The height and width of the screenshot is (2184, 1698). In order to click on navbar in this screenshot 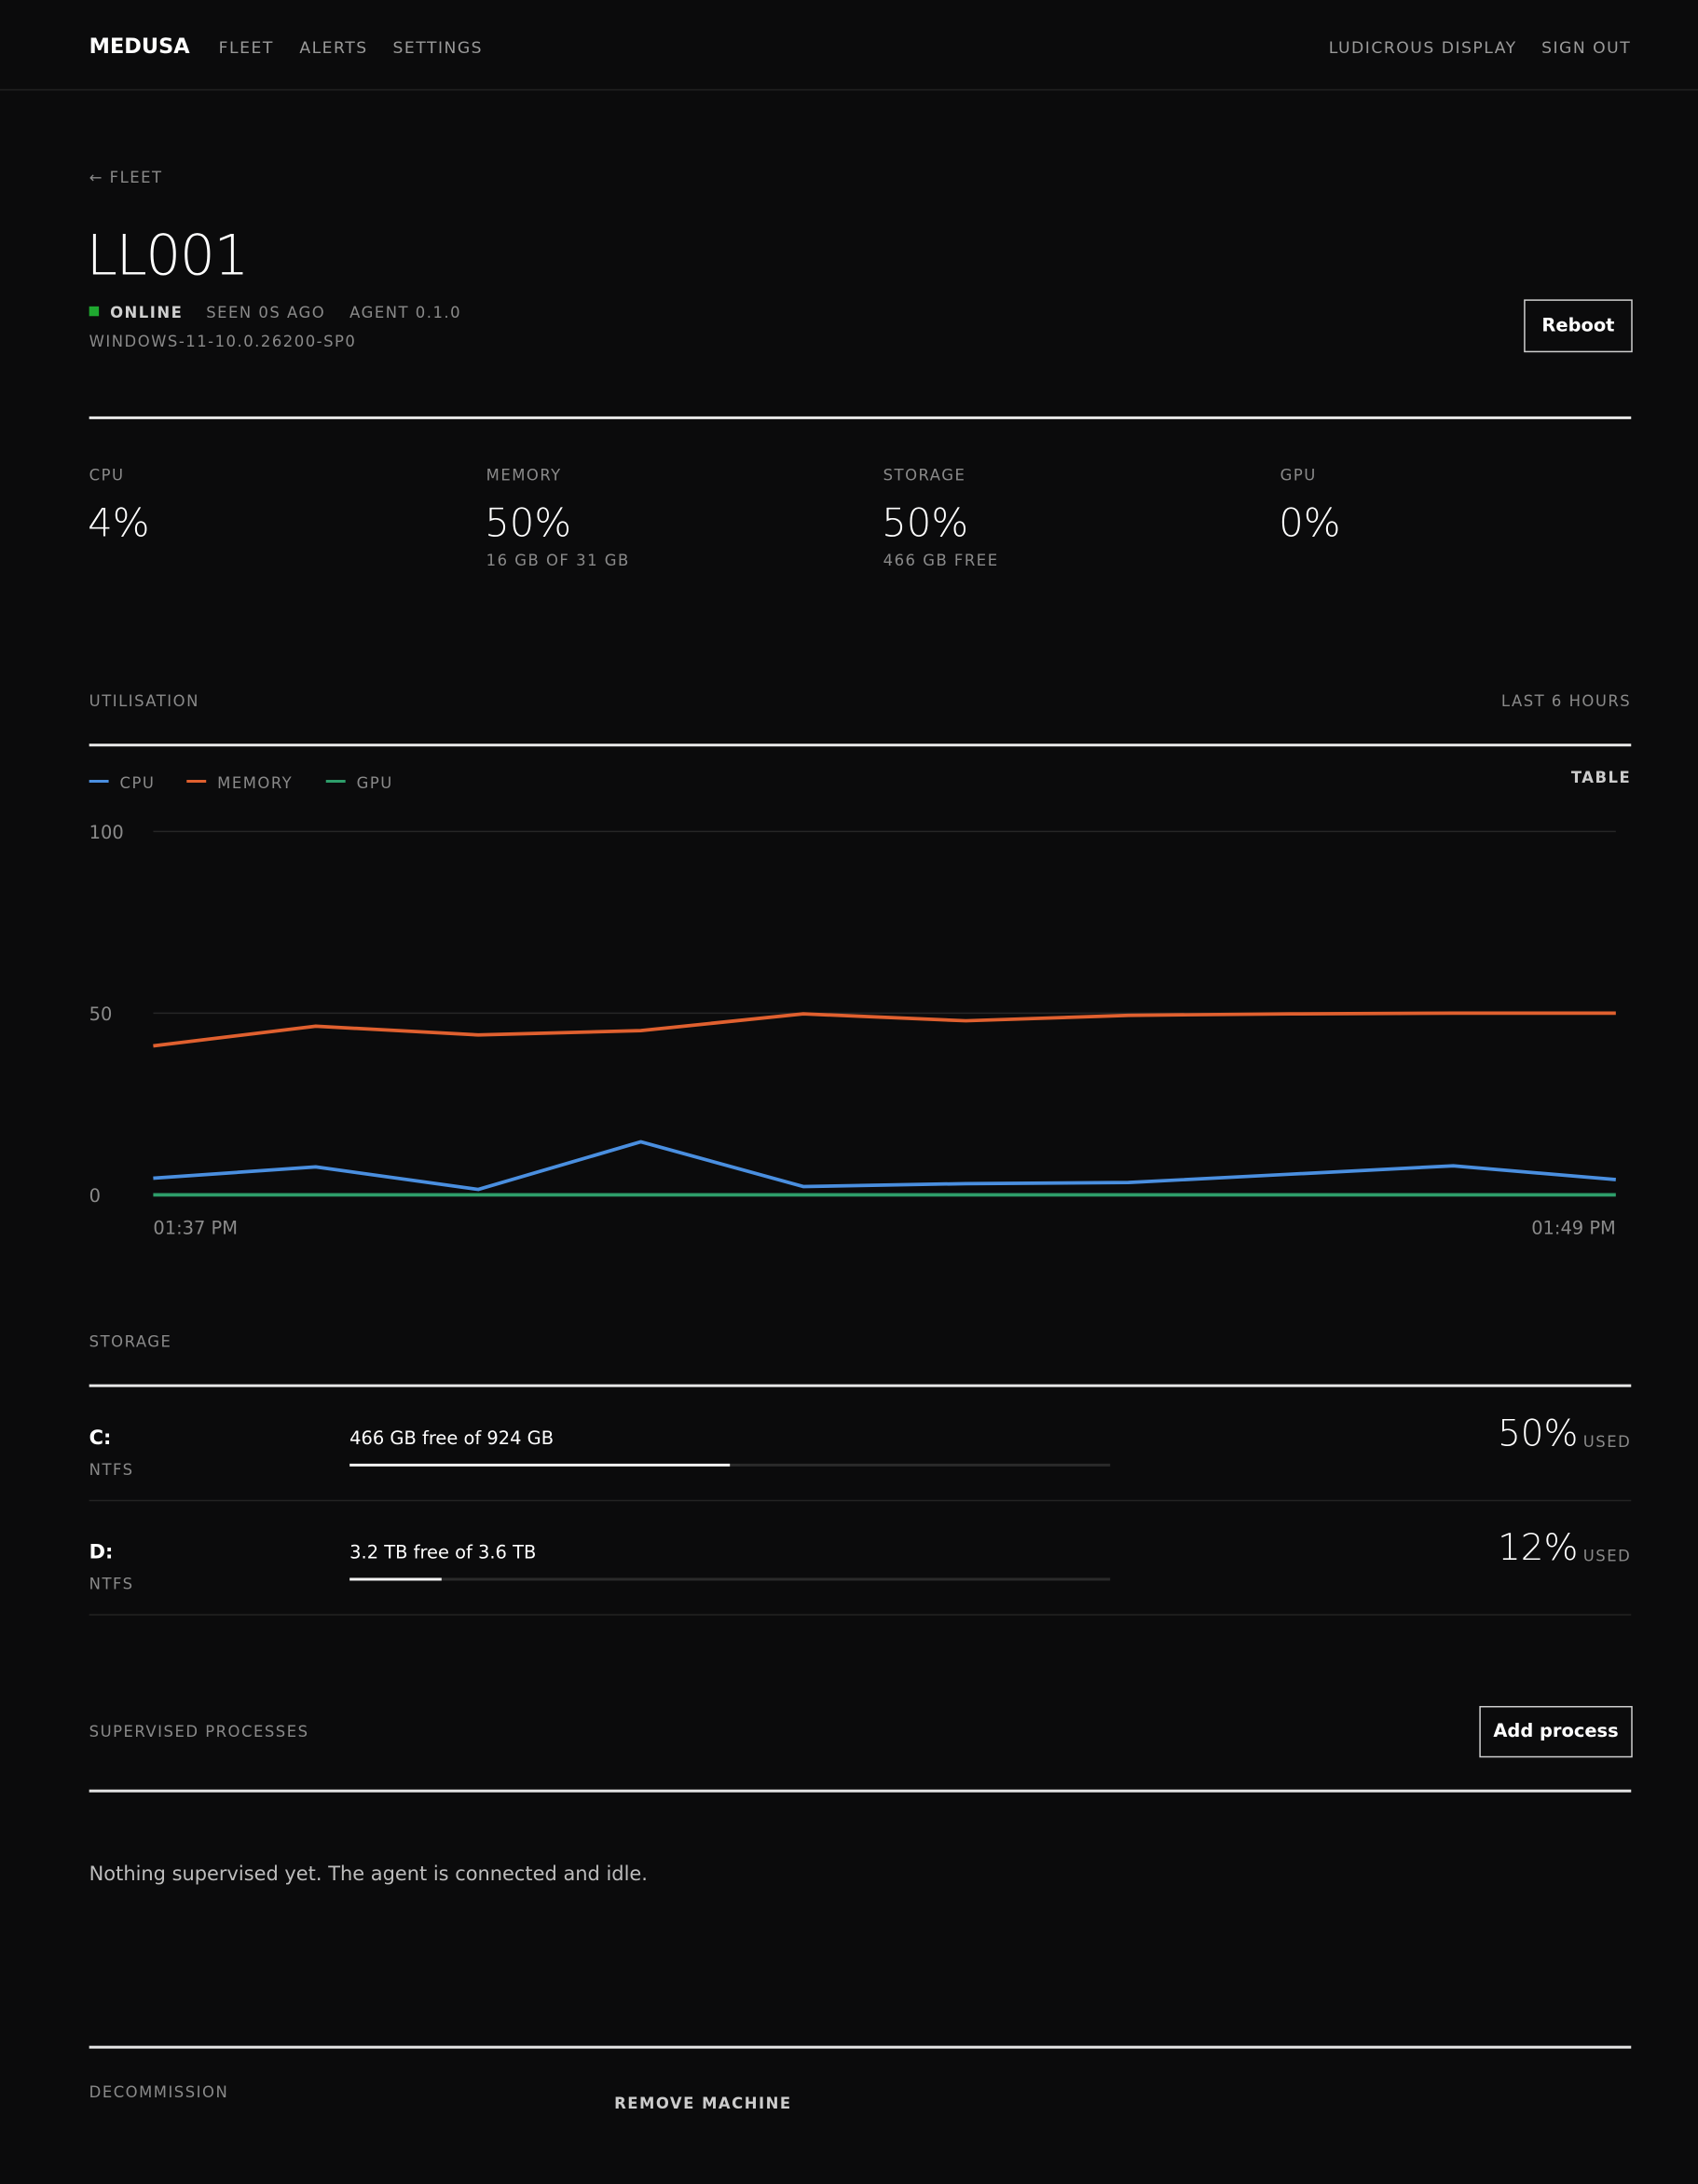, I will do `click(849, 45)`.